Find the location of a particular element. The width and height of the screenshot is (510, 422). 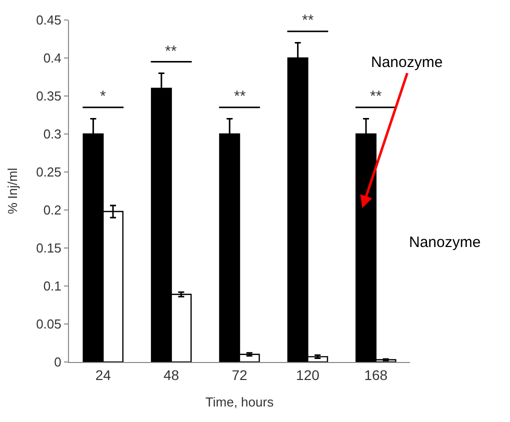

y-tick-label: 0.1 is located at coordinates (52, 286).